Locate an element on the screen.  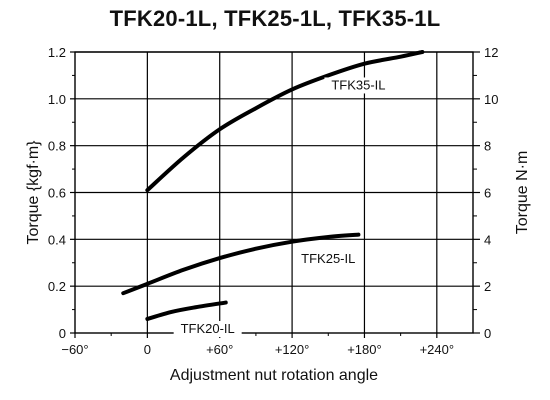
y2-tick-label: 8 is located at coordinates (487, 146).